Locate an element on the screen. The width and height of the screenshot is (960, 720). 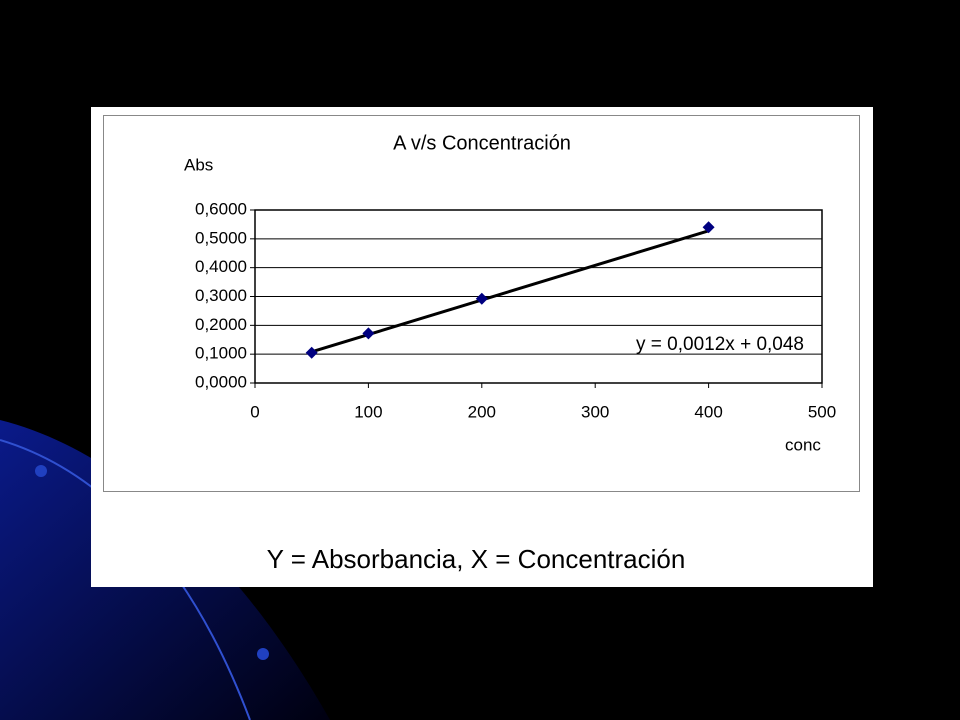
x-tick-label: 500 is located at coordinates (822, 411).